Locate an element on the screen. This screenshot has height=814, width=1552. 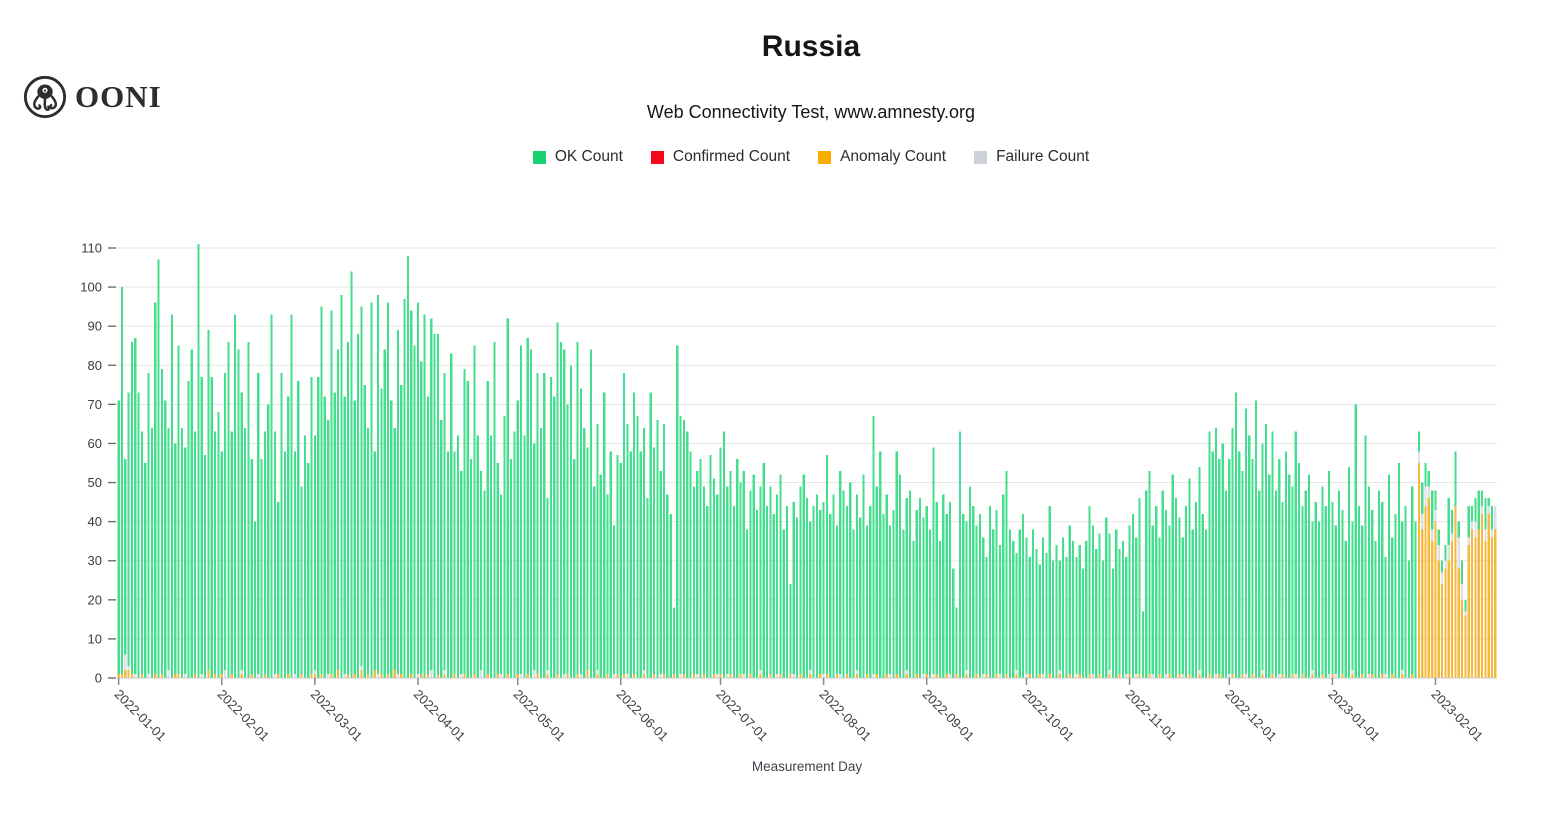
legend-swatch-confirmed is located at coordinates (657, 157).